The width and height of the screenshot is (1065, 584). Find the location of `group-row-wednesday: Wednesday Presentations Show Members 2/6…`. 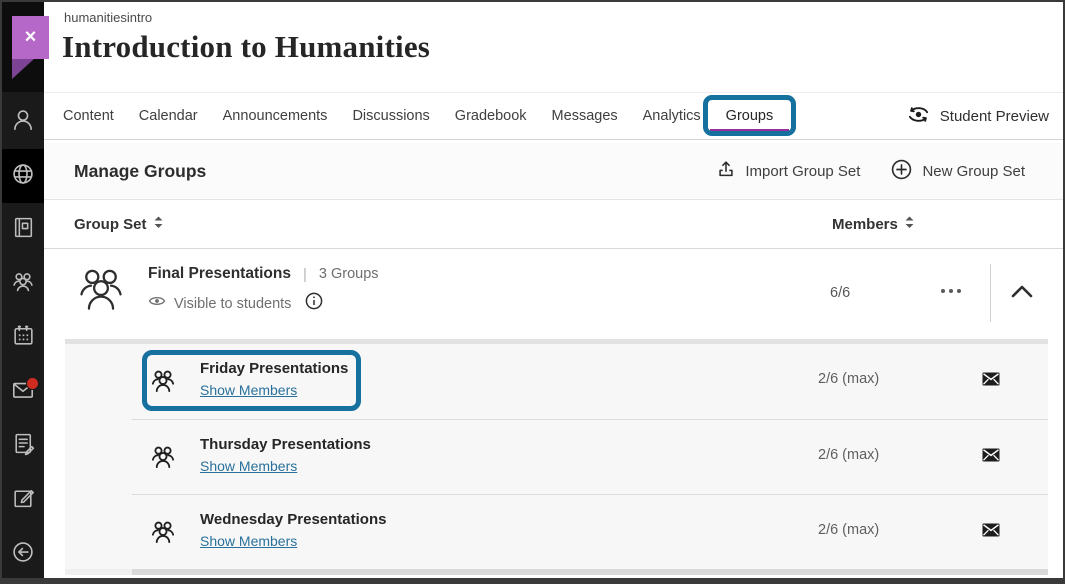

group-row-wednesday: Wednesday Presentations Show Members 2/6… is located at coordinates (590, 531).